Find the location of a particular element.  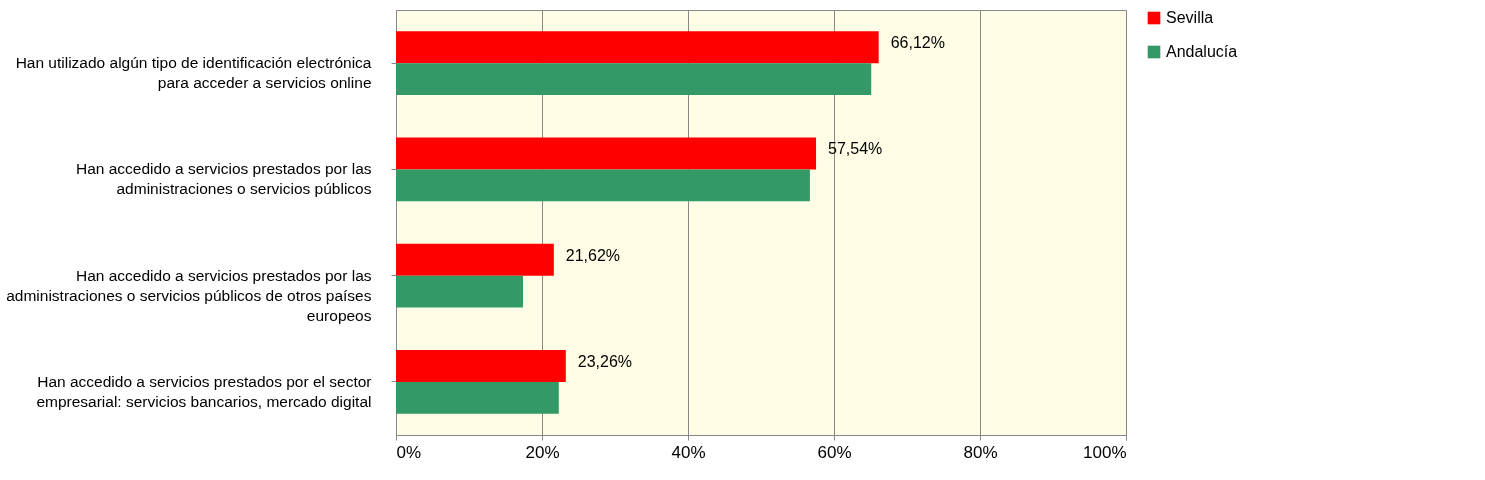

legend-label: Sevilla is located at coordinates (1190, 17).